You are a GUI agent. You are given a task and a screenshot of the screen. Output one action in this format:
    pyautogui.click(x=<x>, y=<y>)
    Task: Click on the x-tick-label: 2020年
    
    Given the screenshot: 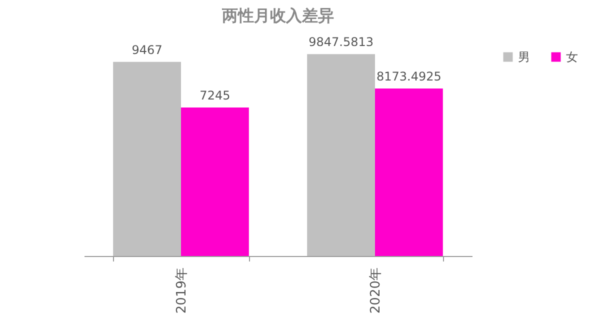 What is the action you would take?
    pyautogui.click(x=376, y=291)
    